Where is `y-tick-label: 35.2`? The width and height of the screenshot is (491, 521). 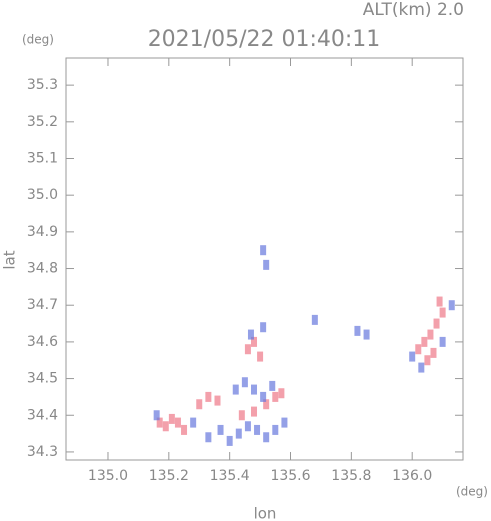 y-tick-label: 35.2 is located at coordinates (42, 122).